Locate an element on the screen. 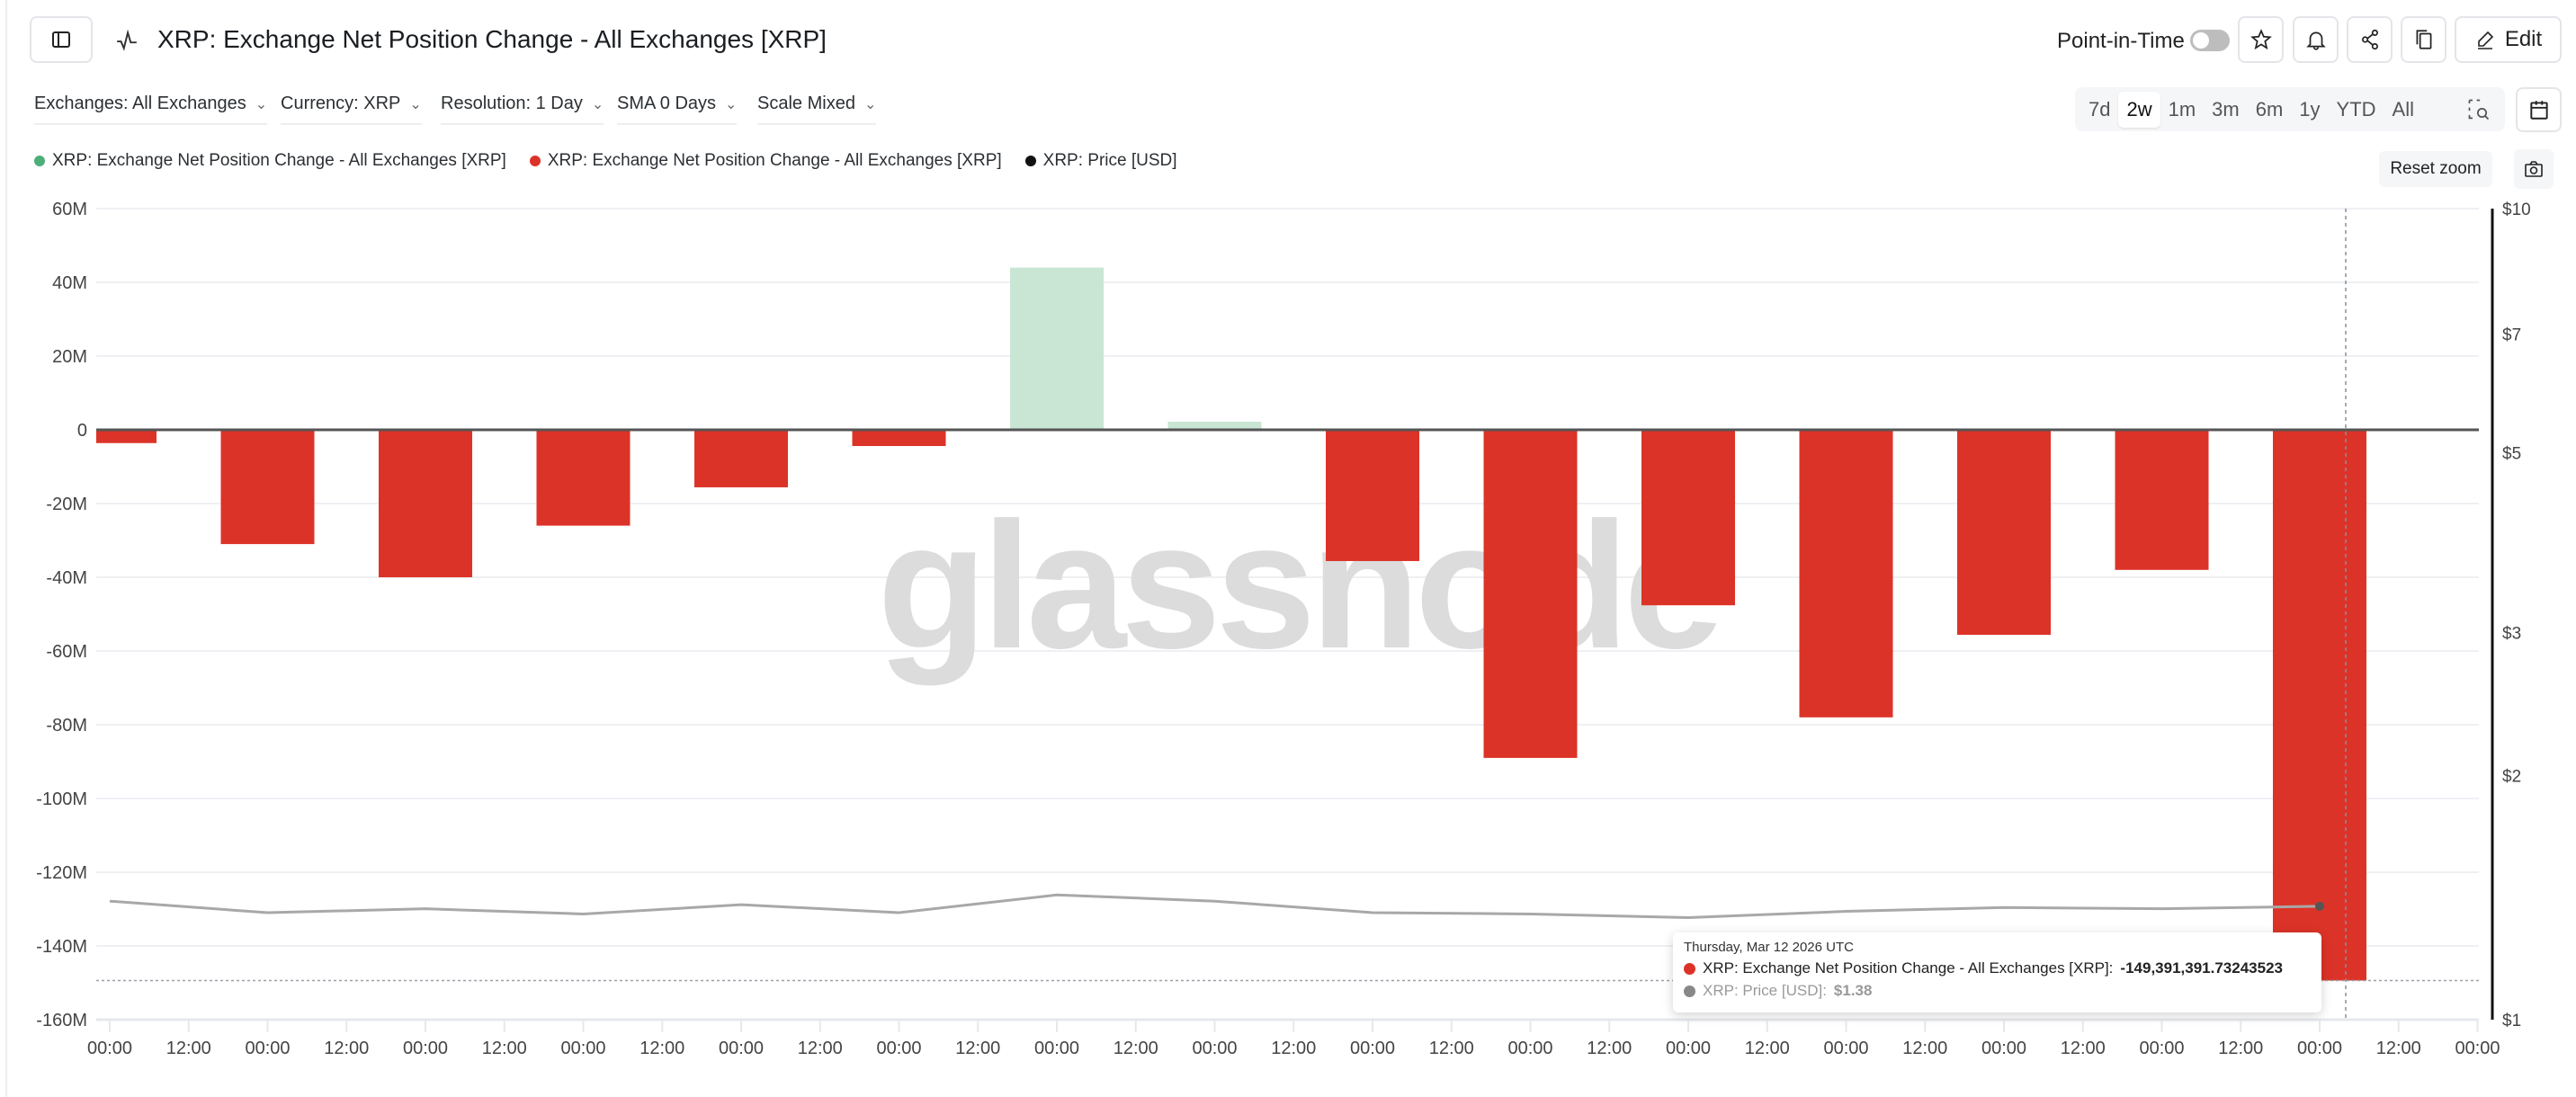 The width and height of the screenshot is (2576, 1097). y-left-tick-label: 20M is located at coordinates (69, 357).